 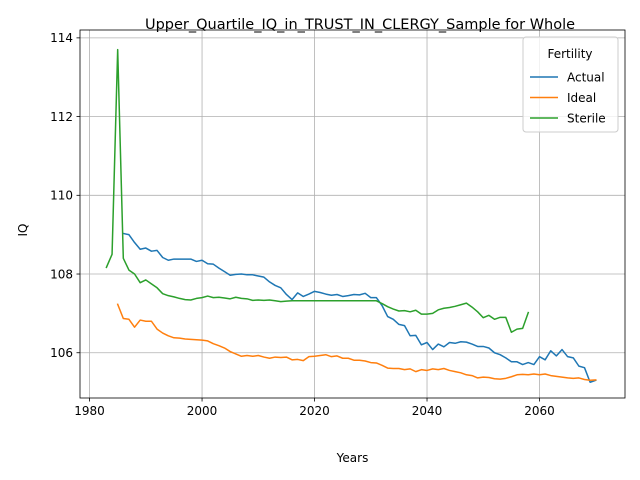 I want to click on legend-box, so click(x=570, y=84).